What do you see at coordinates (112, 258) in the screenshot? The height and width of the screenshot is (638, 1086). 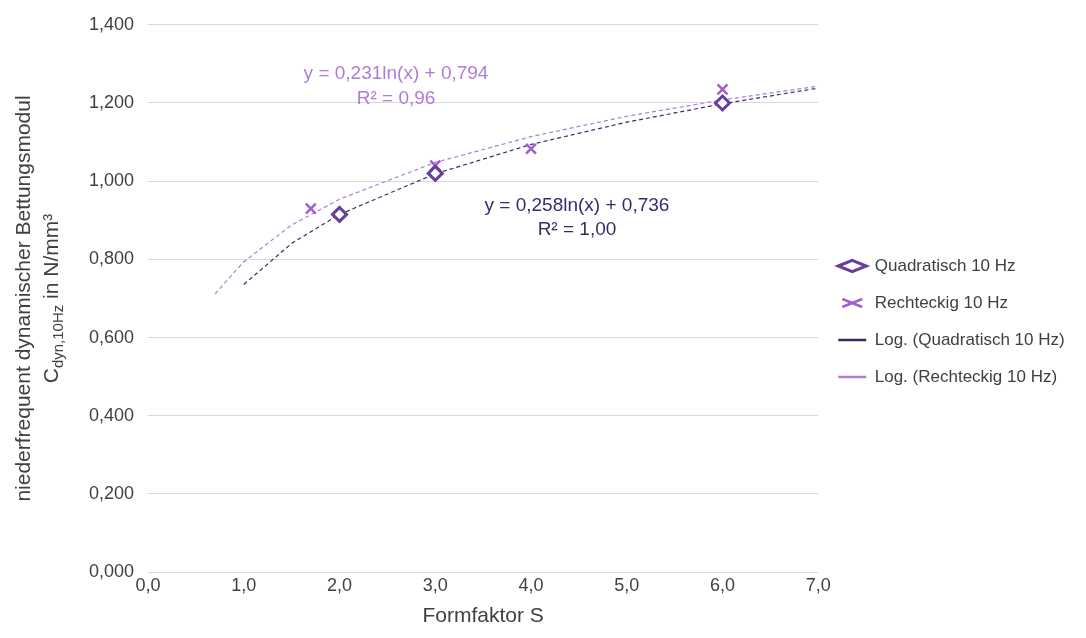 I see `y-tick-label: 0,800` at bounding box center [112, 258].